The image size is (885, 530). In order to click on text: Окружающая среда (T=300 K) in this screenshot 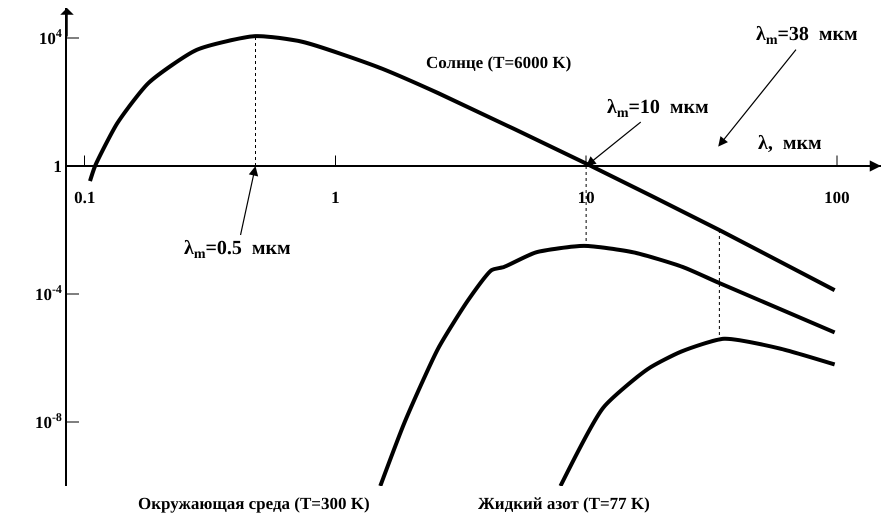, I will do `click(254, 503)`.